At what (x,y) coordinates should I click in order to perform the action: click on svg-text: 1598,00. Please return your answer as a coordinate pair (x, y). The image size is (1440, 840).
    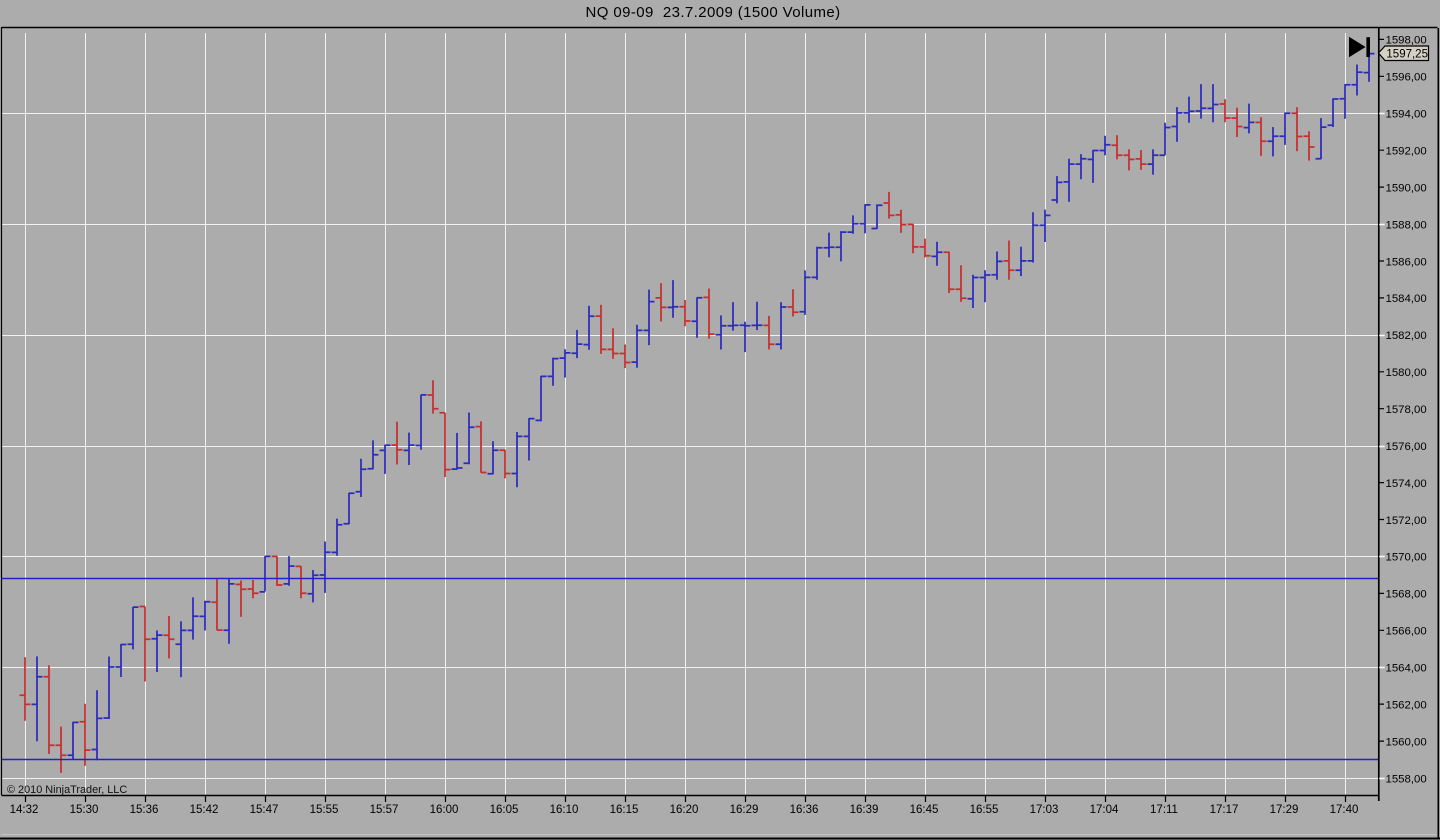
    Looking at the image, I should click on (1406, 41).